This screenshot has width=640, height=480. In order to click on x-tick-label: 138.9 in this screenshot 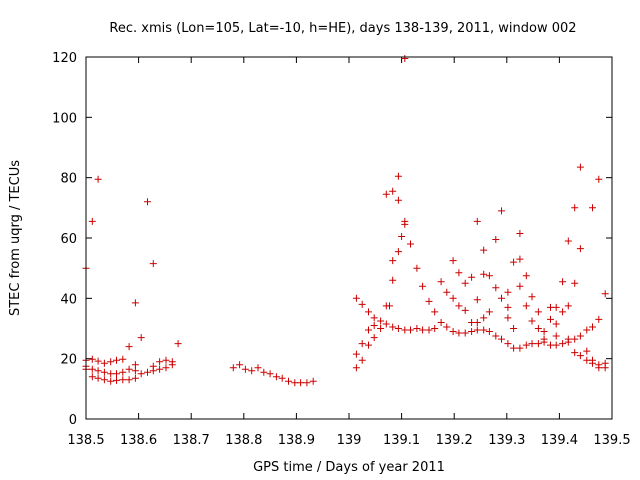, I will do `click(296, 440)`.